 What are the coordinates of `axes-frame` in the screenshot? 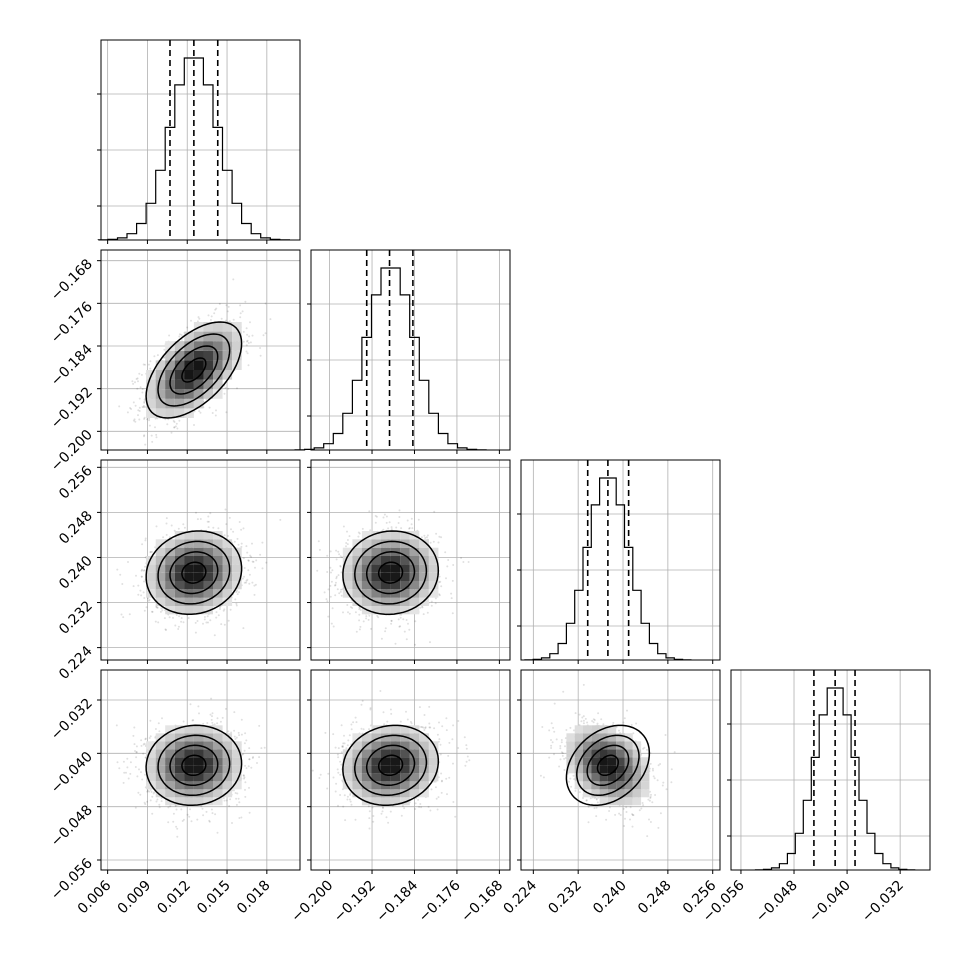 It's located at (620, 560).